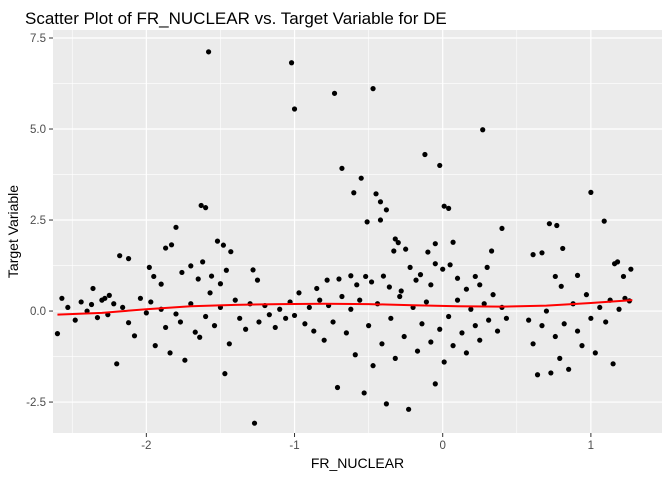 This screenshot has width=672, height=480. Describe the element at coordinates (357, 463) in the screenshot. I see `x-axis-title: FR_NUCLEAR` at that location.